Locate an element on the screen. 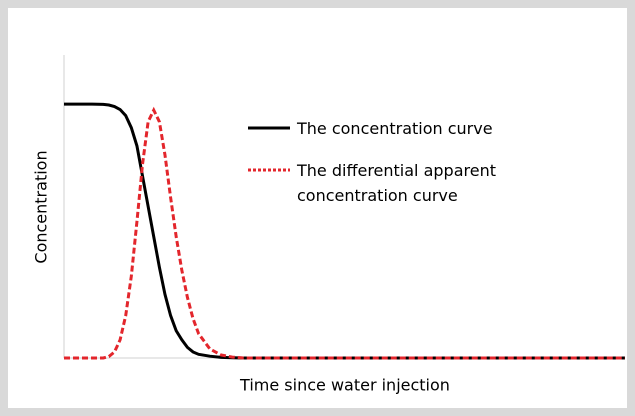 This screenshot has width=635, height=416. y-axis-label: Concentration is located at coordinates (41, 206).